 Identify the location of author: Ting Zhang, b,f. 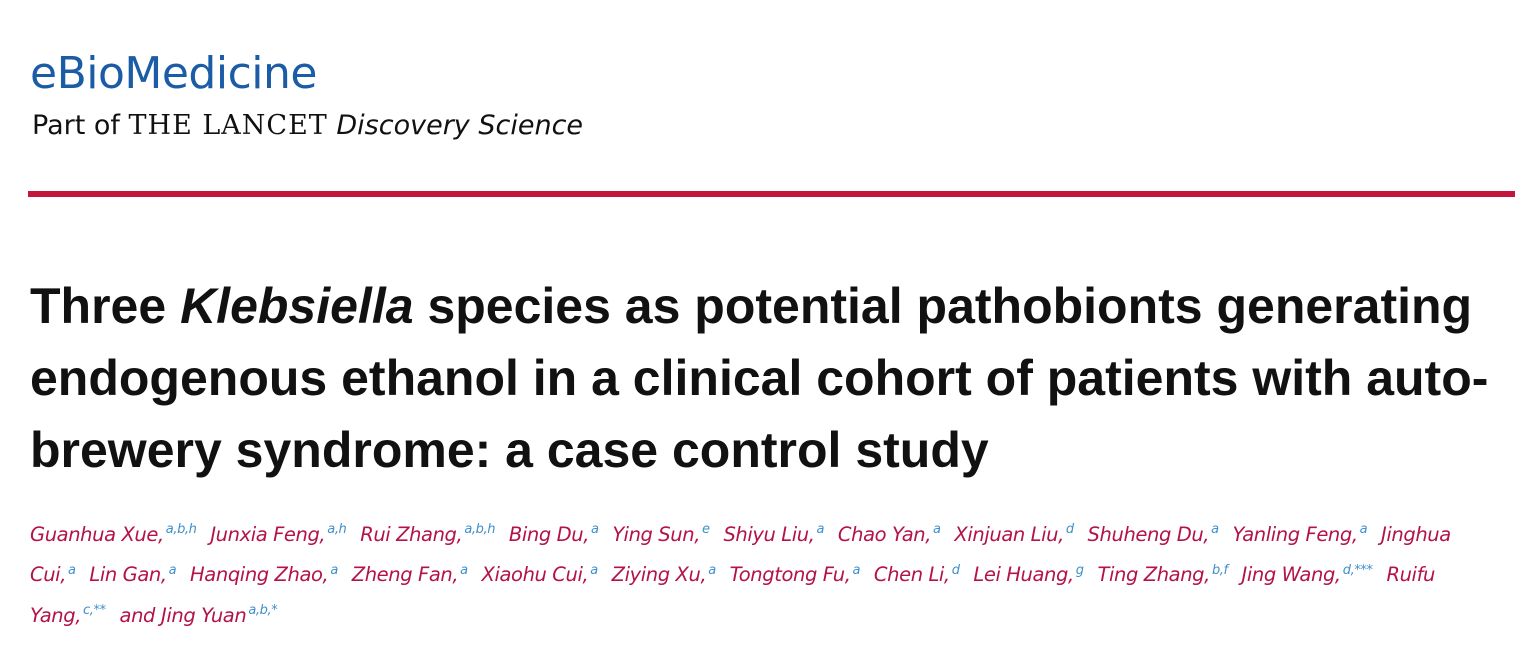
(1162, 574).